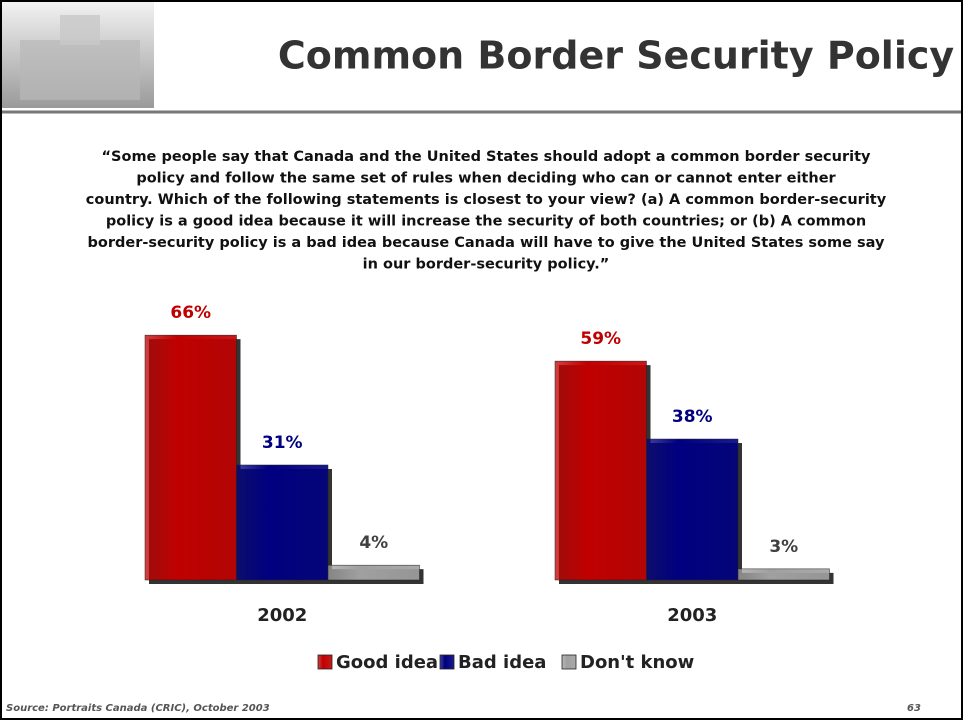 The height and width of the screenshot is (724, 963). What do you see at coordinates (282, 615) in the screenshot?
I see `x-tick-label: 2002` at bounding box center [282, 615].